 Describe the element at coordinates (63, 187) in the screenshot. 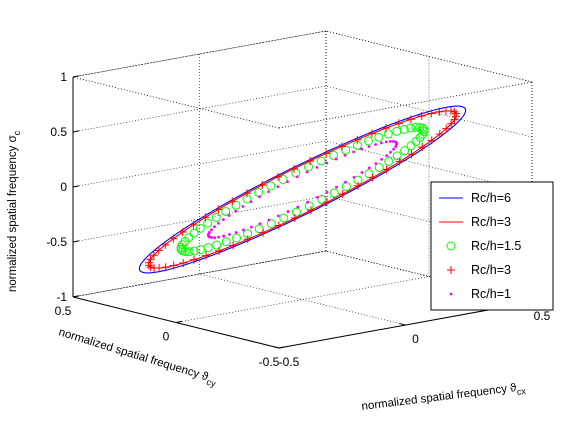

I see `z-tick-label: 0` at that location.